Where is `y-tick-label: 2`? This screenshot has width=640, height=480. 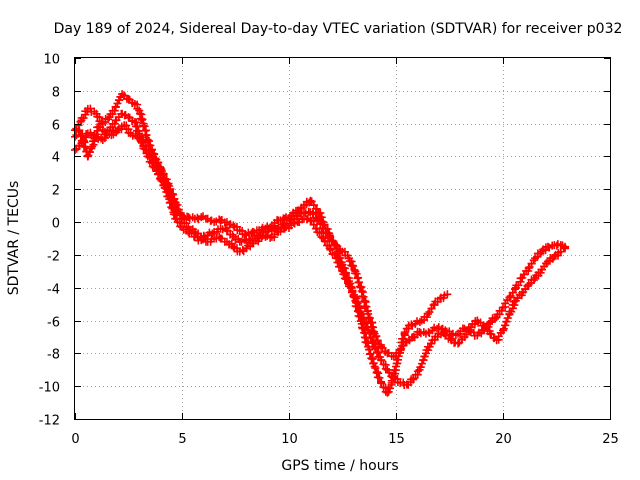
y-tick-label: 2 is located at coordinates (56, 191).